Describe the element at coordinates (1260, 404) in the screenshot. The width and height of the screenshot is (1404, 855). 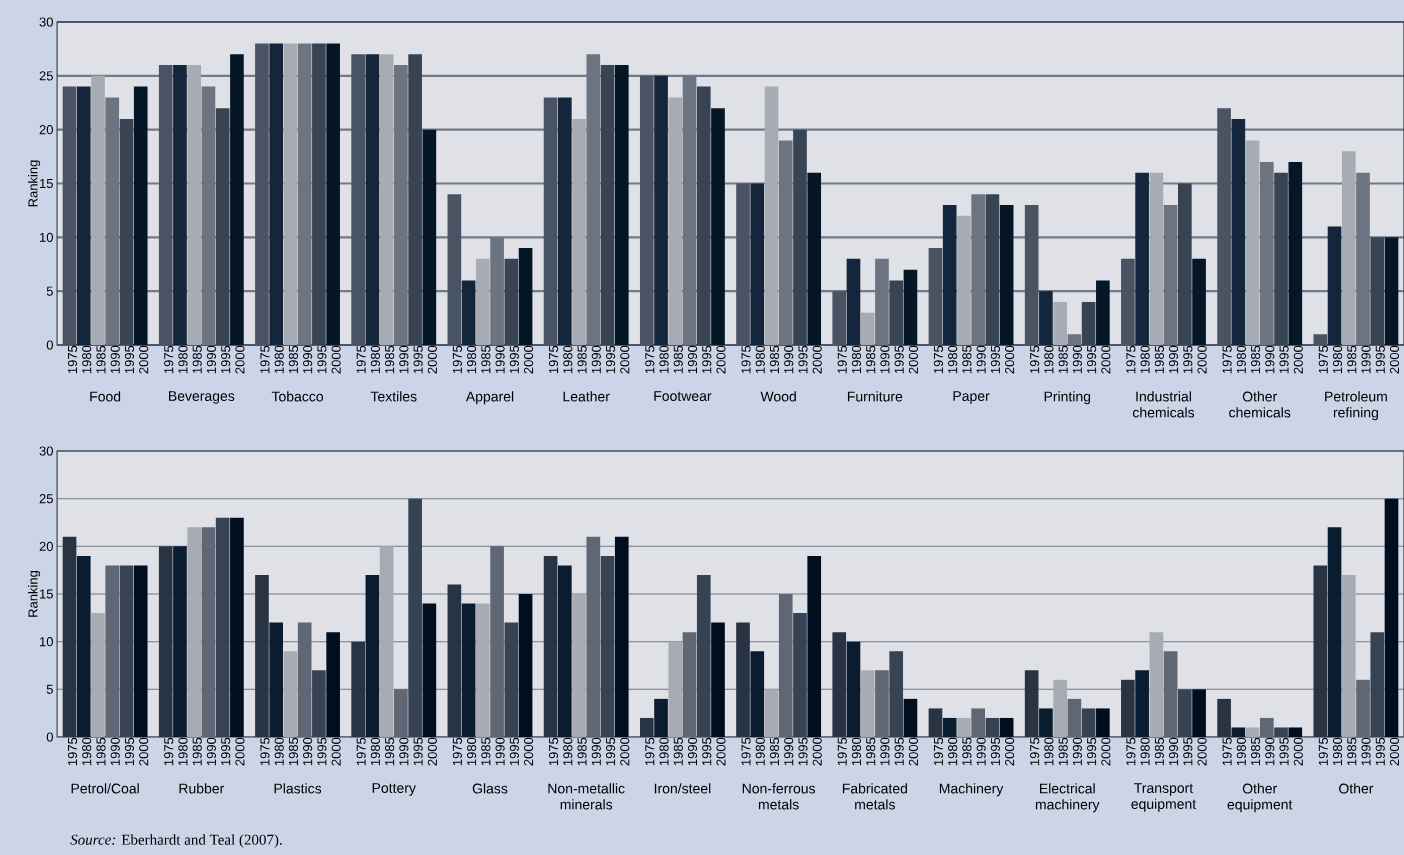
I see `x-tick-label: Other chemicals` at that location.